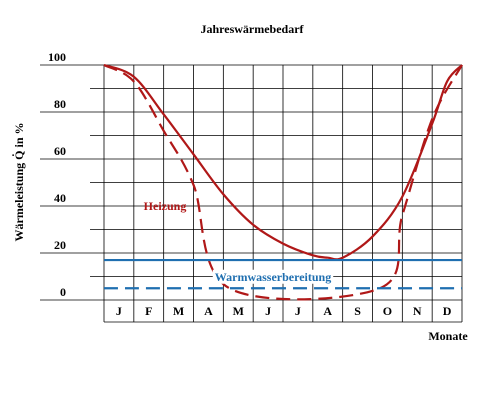 The width and height of the screenshot is (502, 401). Describe the element at coordinates (417, 311) in the screenshot. I see `x-tick-label: N` at that location.